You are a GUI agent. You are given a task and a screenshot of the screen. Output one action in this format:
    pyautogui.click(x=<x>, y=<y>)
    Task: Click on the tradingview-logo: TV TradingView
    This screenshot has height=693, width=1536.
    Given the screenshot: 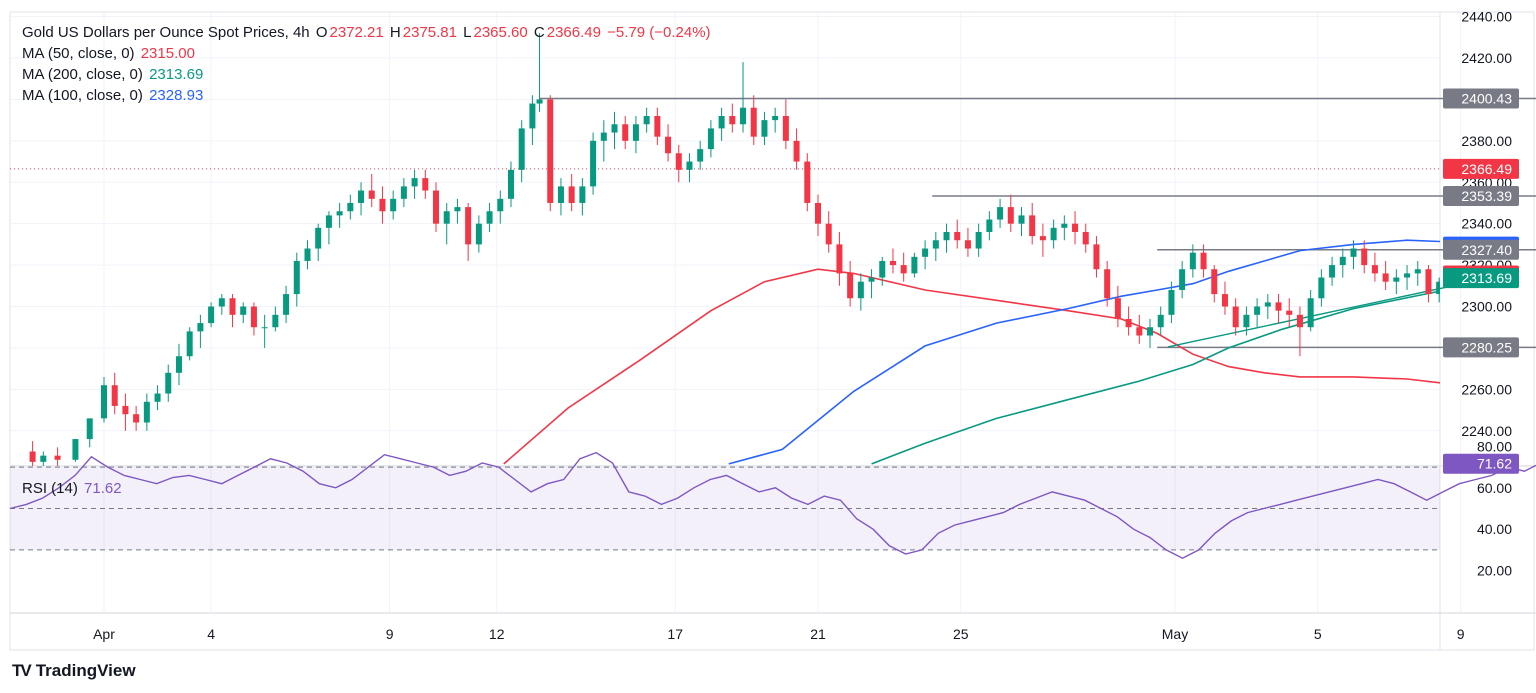 What is the action you would take?
    pyautogui.click(x=74, y=671)
    